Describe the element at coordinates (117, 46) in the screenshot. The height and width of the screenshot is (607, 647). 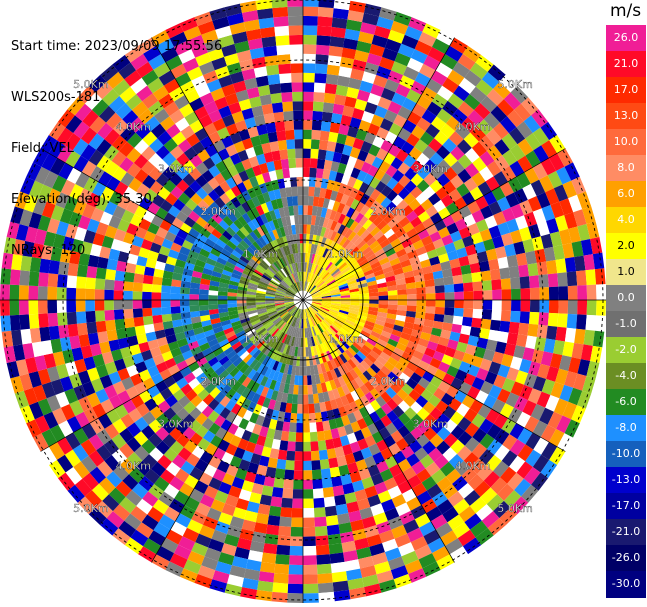
I see `start-time-text: Start time: 2023/09/09 17:55:56` at that location.